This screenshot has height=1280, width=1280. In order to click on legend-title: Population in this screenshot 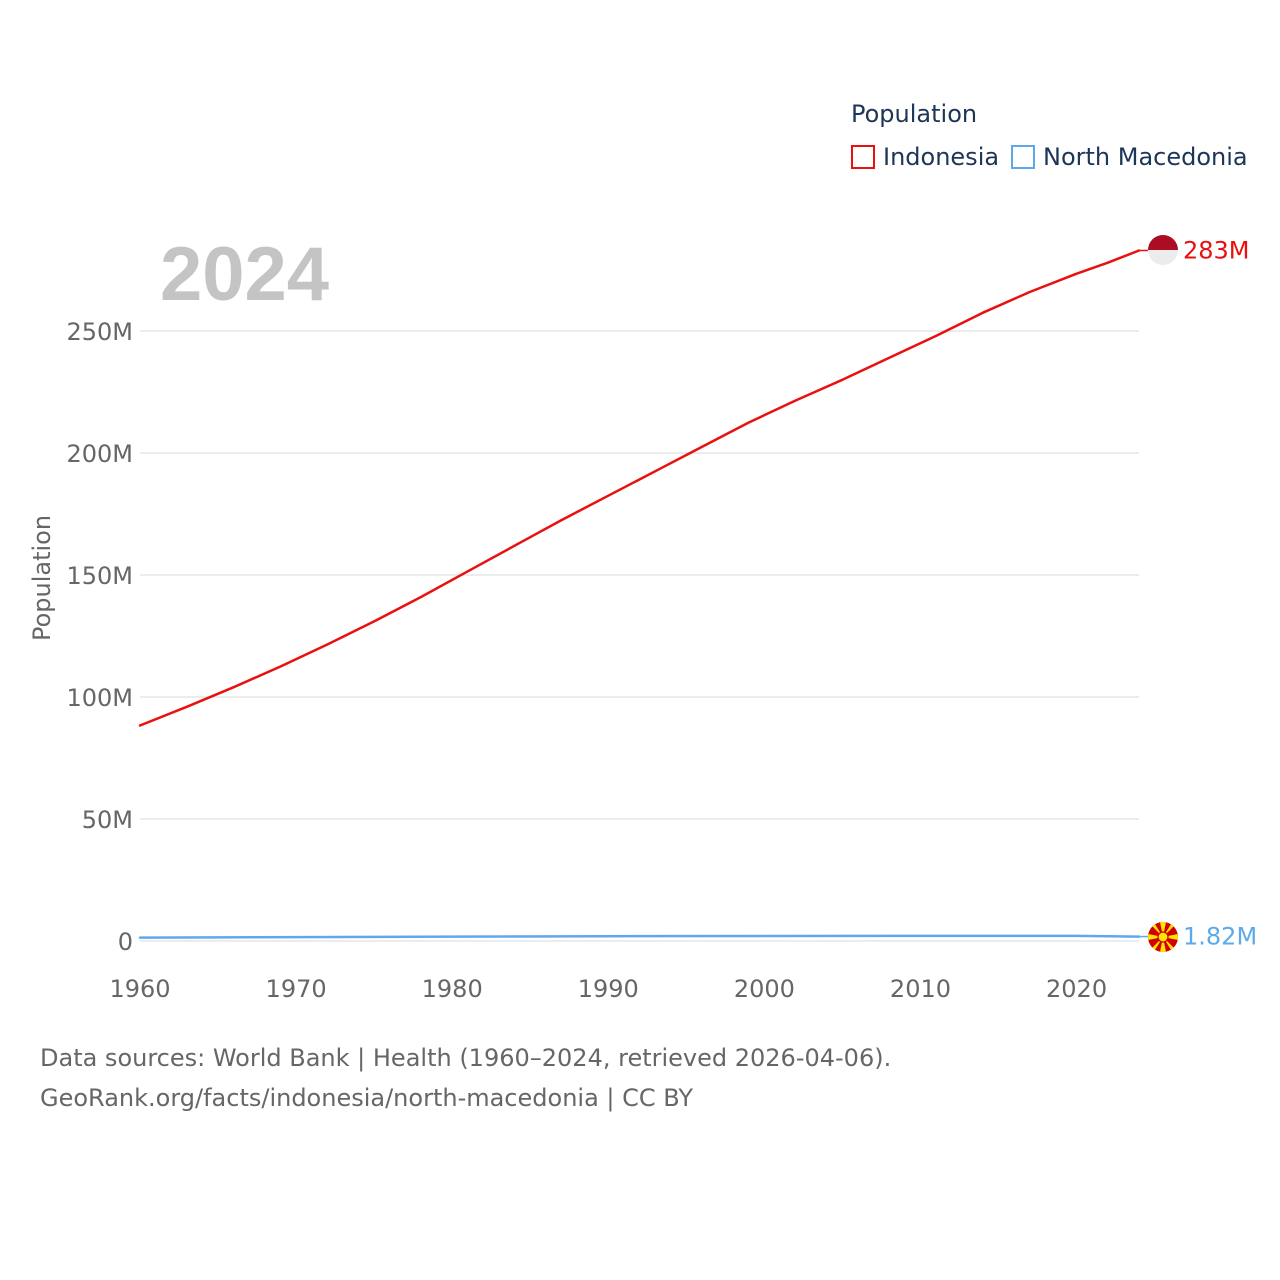, I will do `click(914, 114)`.